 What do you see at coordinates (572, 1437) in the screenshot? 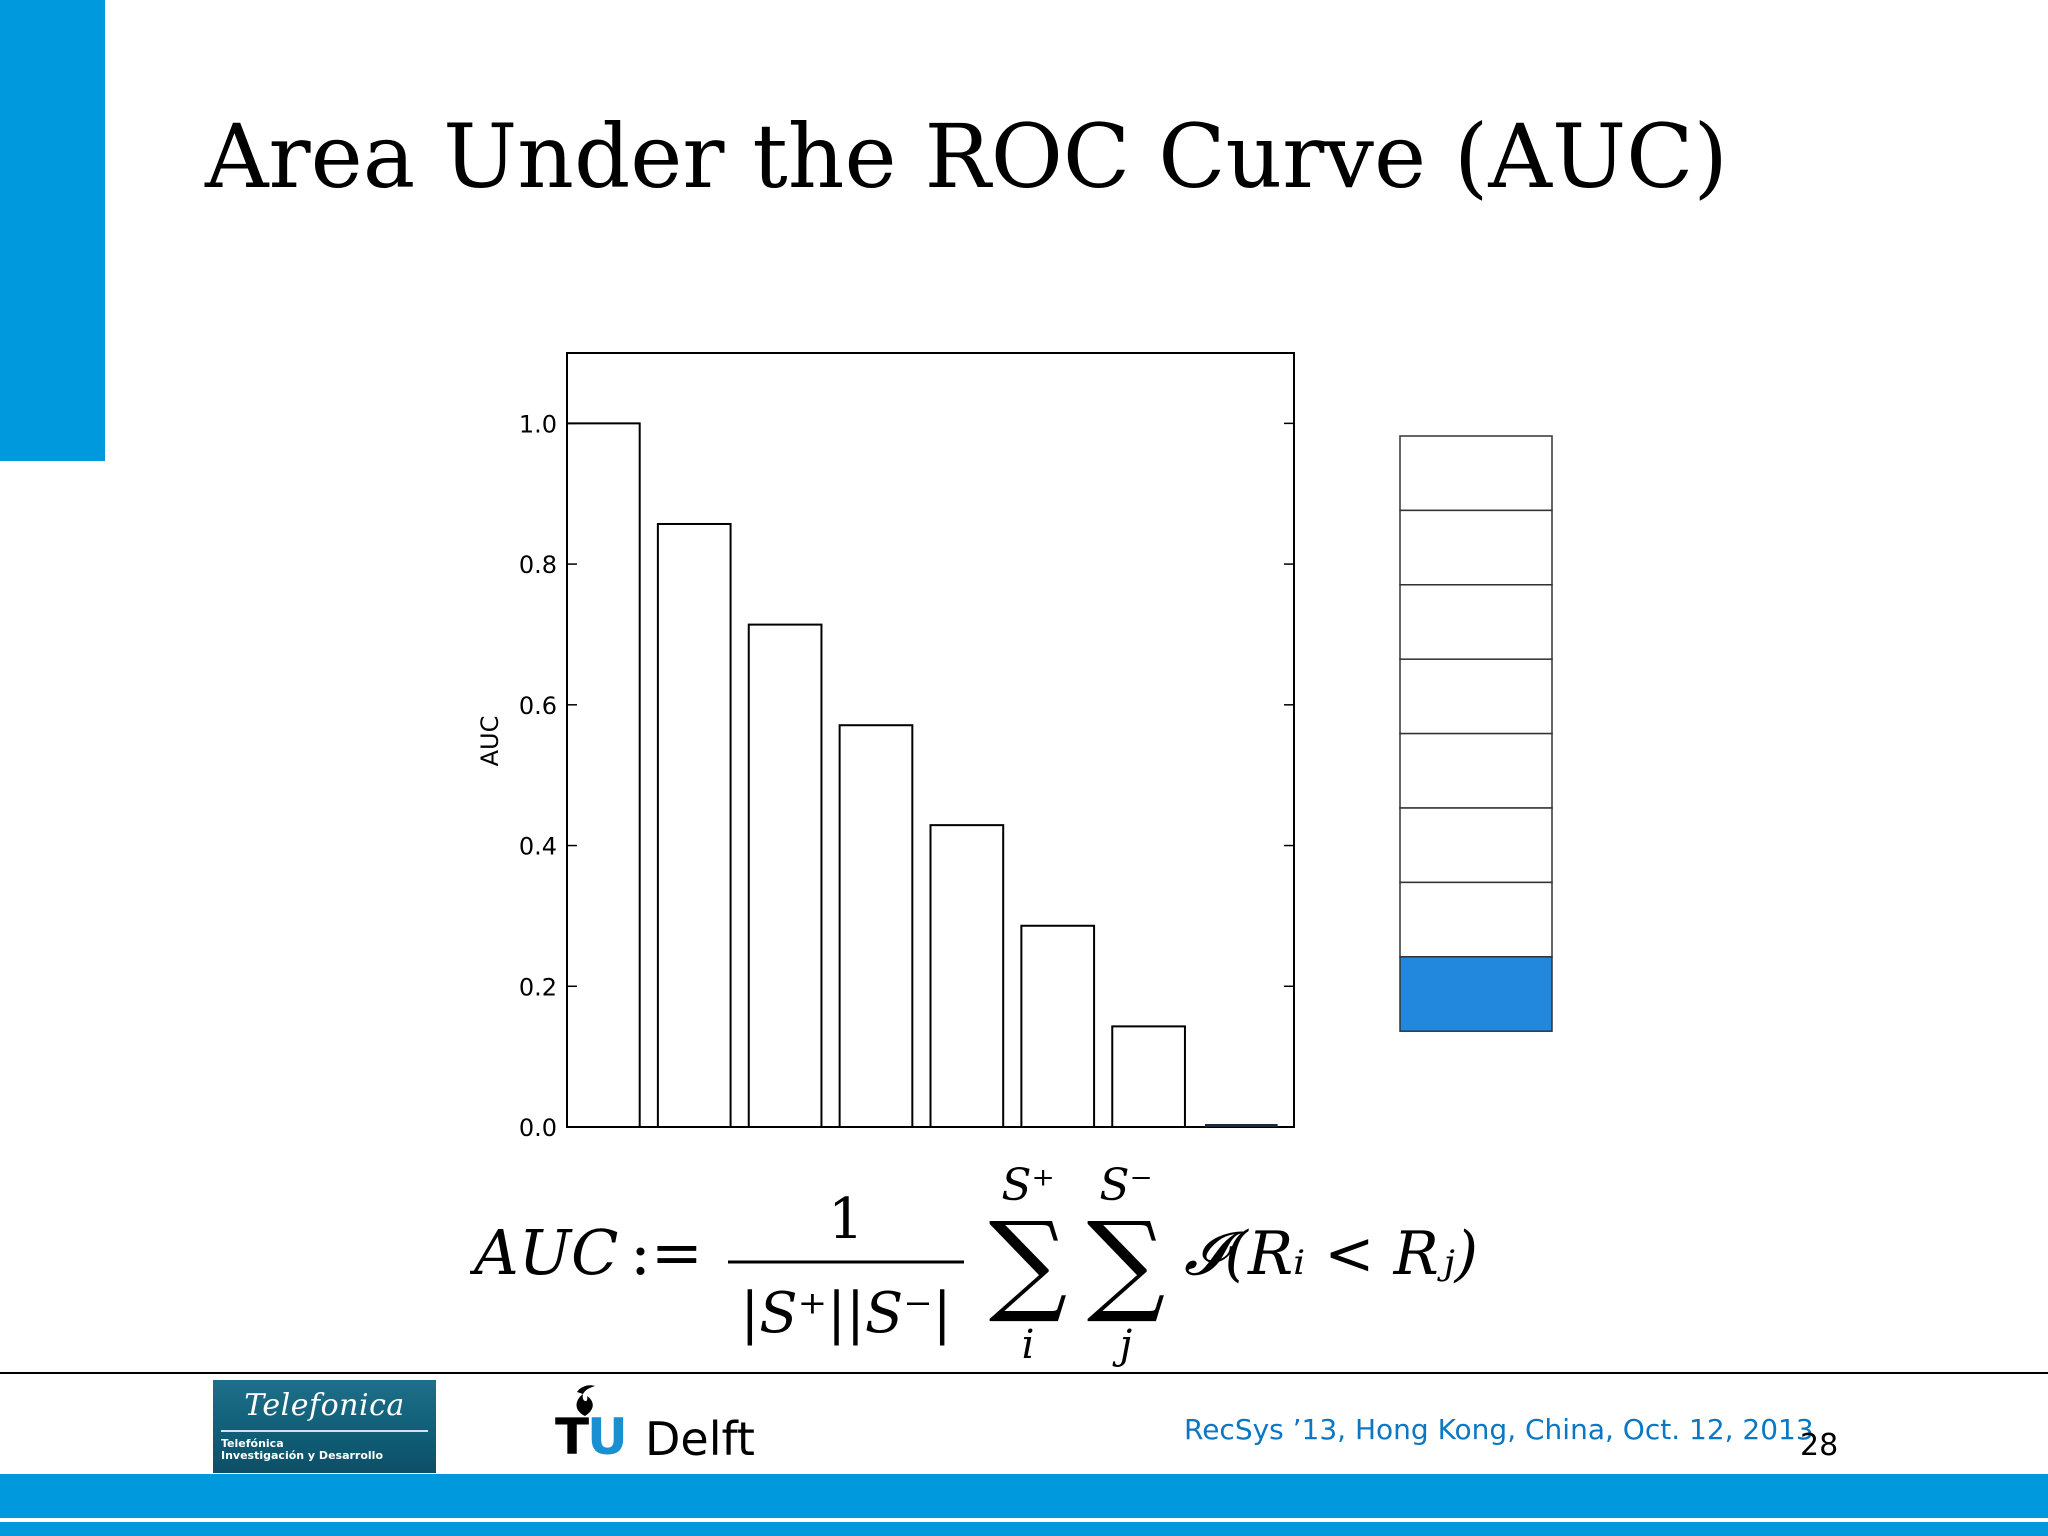
I see `tudelft-letter-t: T` at bounding box center [572, 1437].